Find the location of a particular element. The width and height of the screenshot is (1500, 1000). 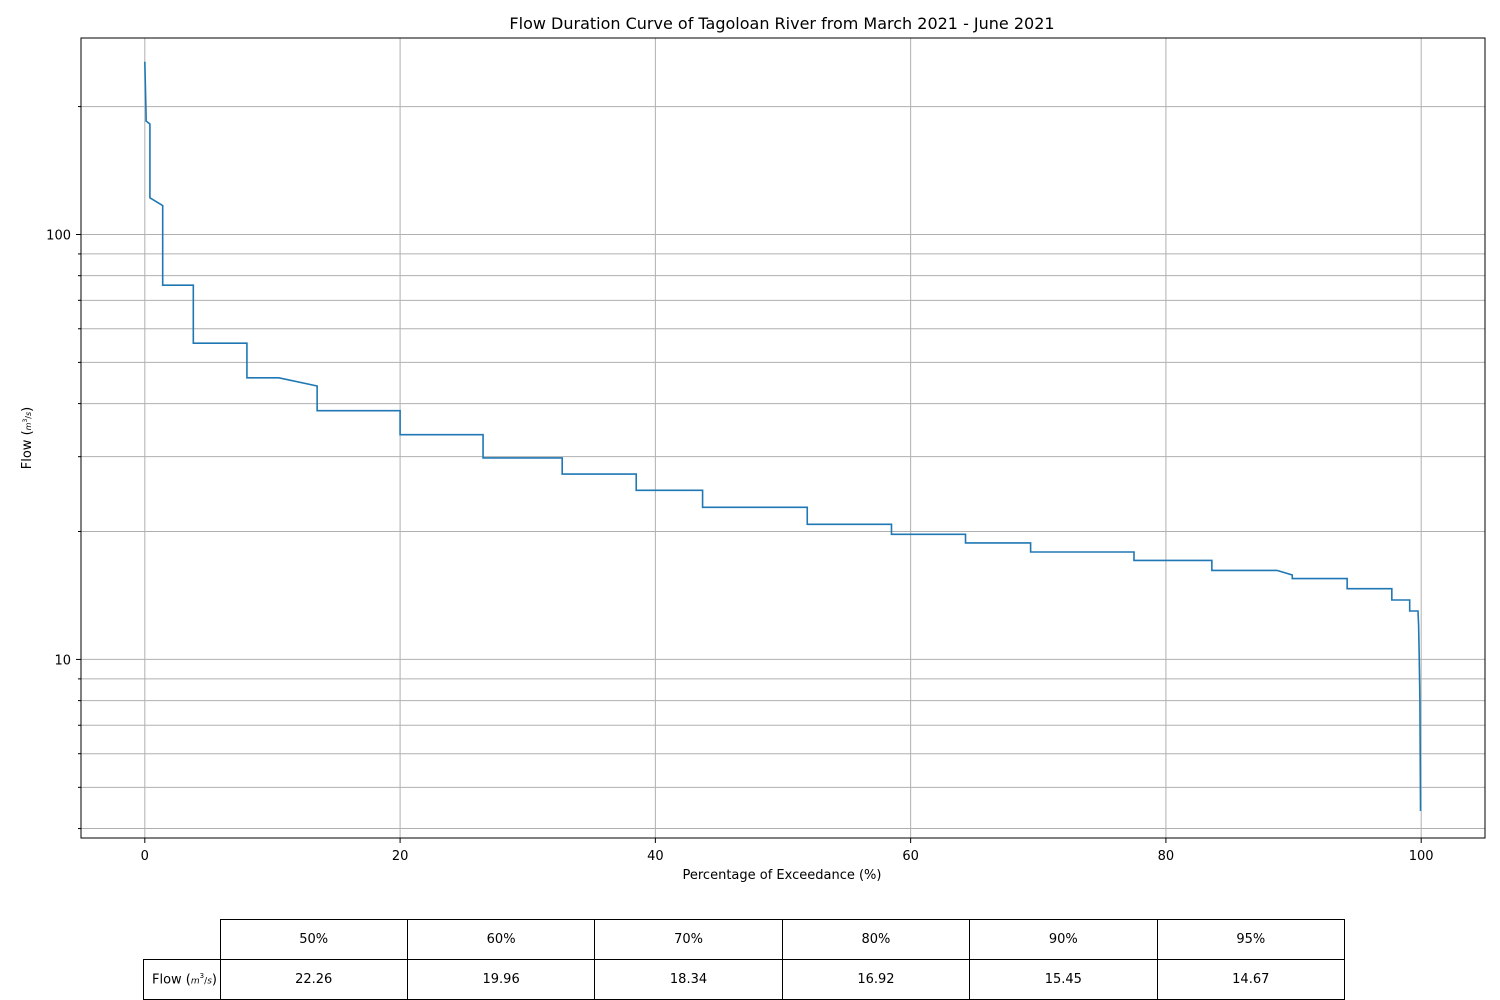

table-header-cell: 50% is located at coordinates (313, 939).